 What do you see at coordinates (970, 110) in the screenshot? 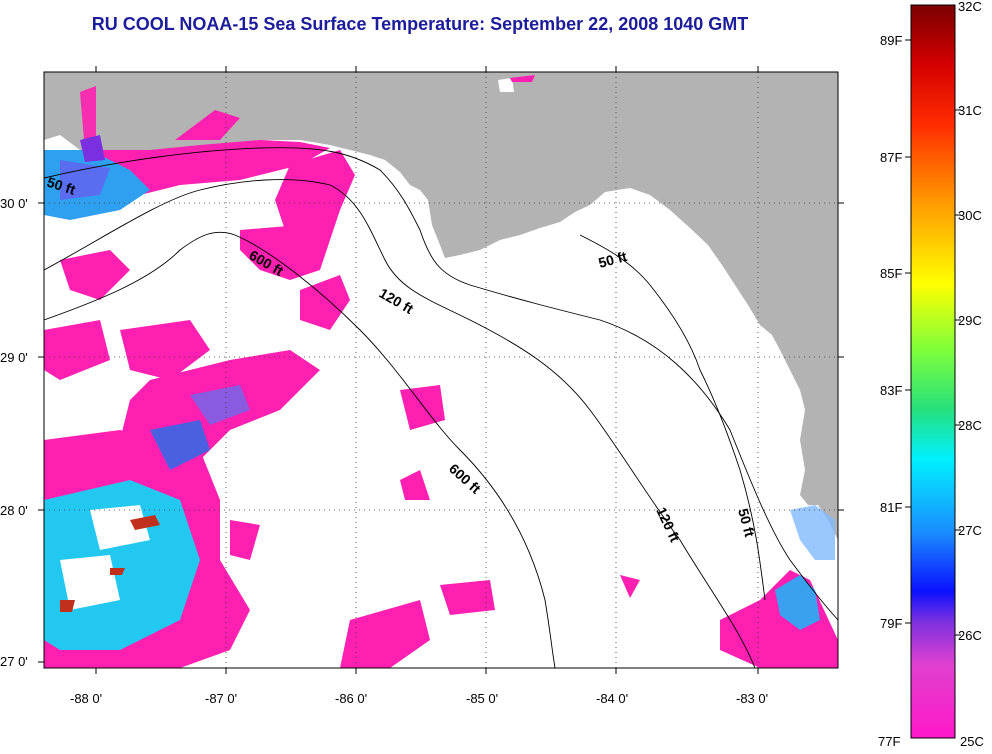
I see `celsius-label: 31C` at bounding box center [970, 110].